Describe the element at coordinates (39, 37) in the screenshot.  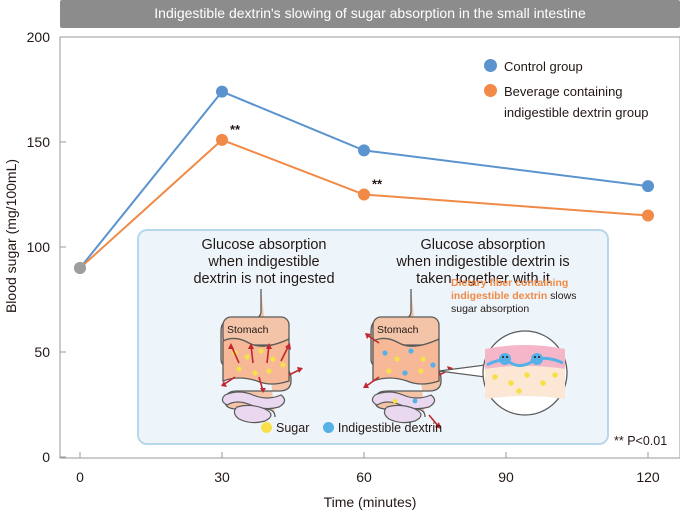
I see `y-tick-label: 200` at that location.